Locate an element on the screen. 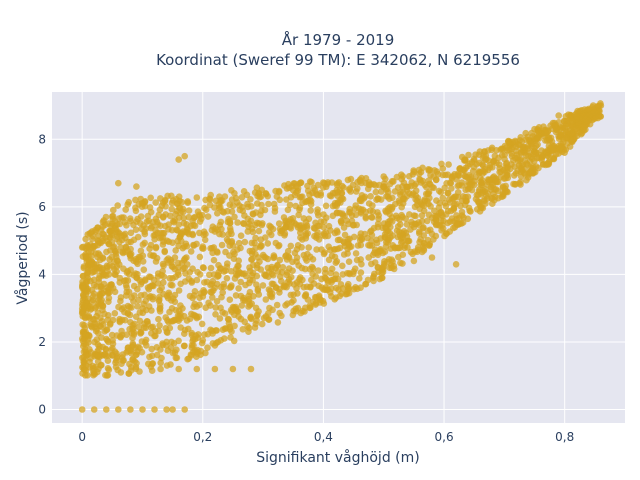  y-tick-label: 6 is located at coordinates (42, 207).